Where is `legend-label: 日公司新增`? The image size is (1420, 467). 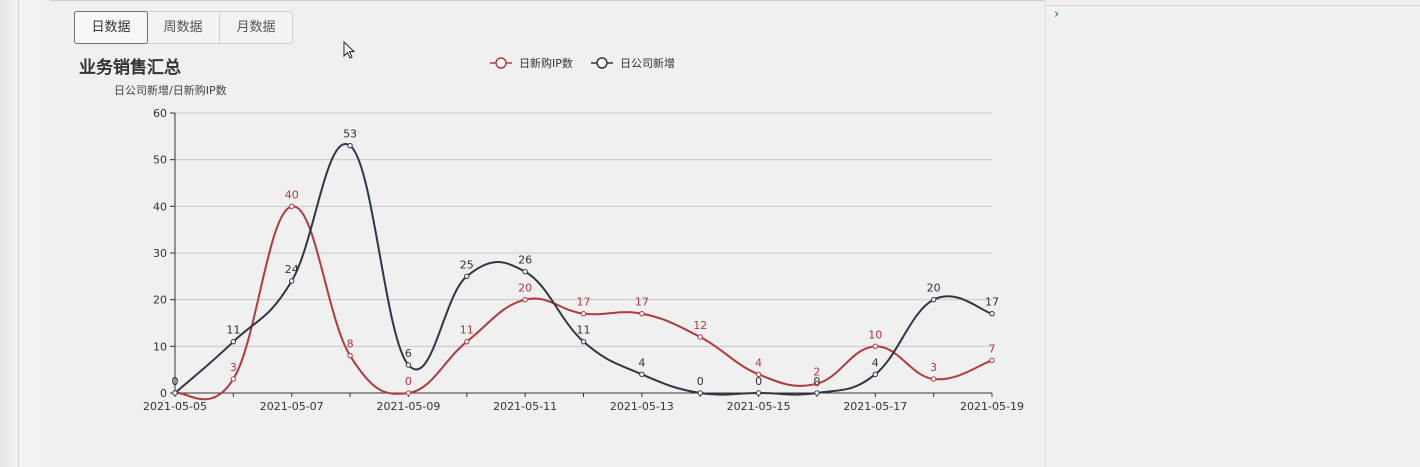 legend-label: 日公司新增 is located at coordinates (647, 63).